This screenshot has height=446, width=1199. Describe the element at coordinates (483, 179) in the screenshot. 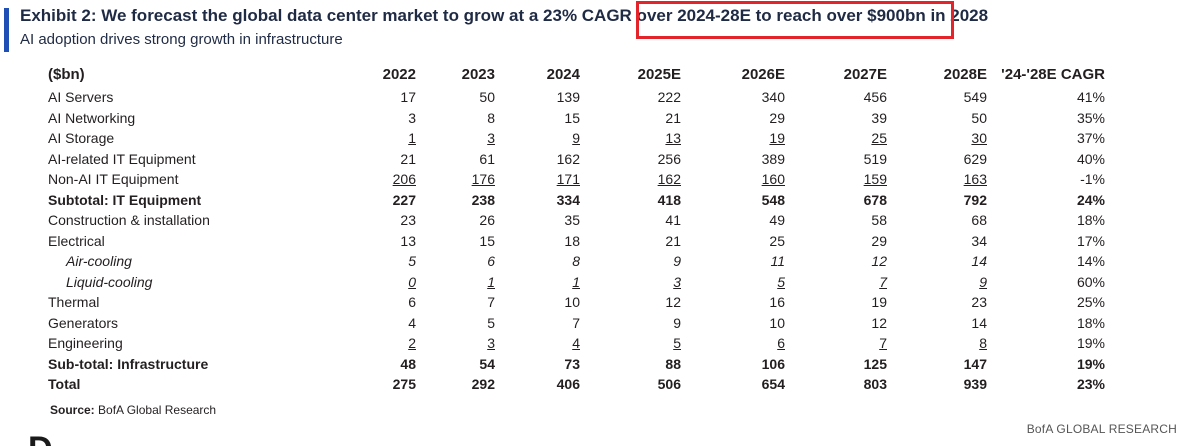

I see `cell-value: 176` at that location.